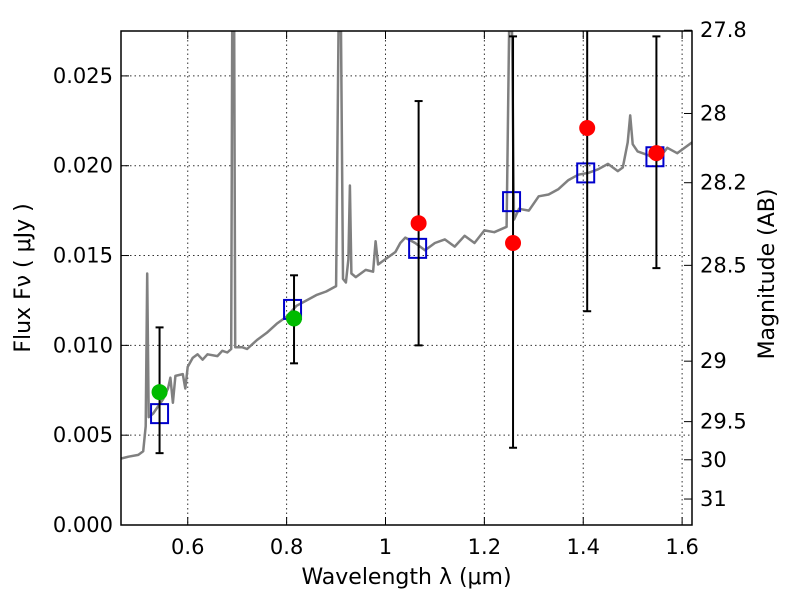  Describe the element at coordinates (406, 577) in the screenshot. I see `x-axis-title: Wavelength λ (μm)` at that location.